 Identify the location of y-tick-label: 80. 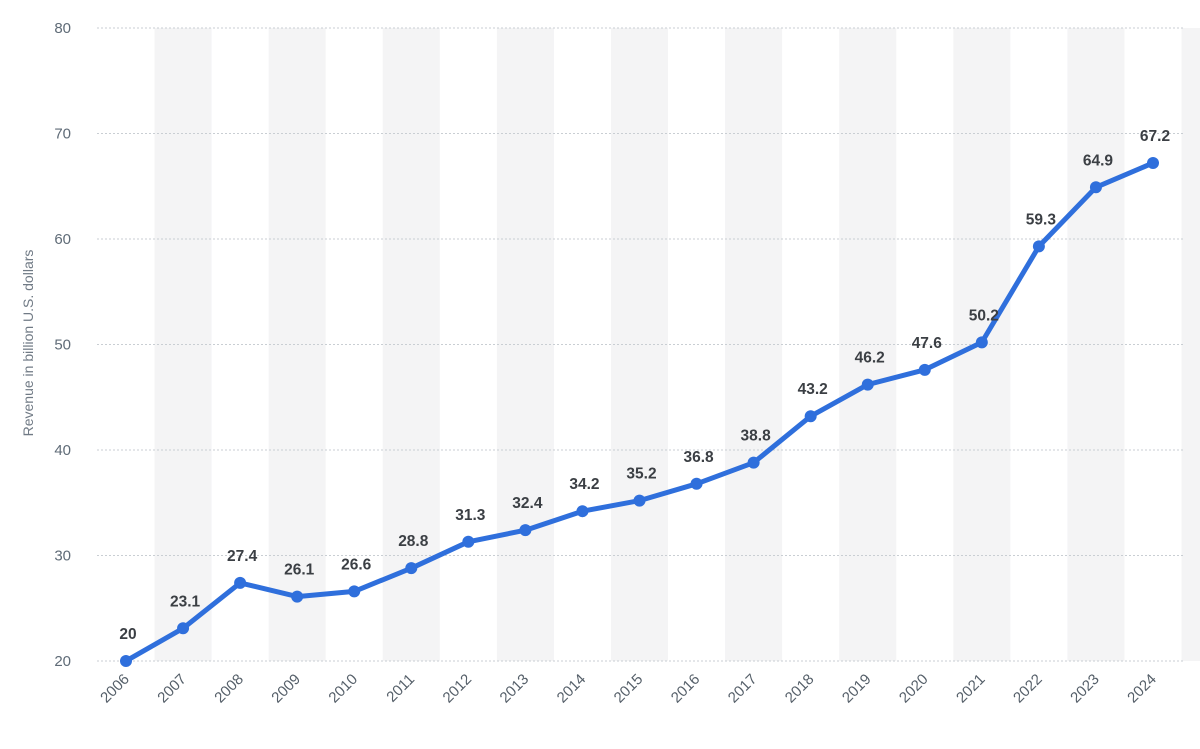
(62, 28).